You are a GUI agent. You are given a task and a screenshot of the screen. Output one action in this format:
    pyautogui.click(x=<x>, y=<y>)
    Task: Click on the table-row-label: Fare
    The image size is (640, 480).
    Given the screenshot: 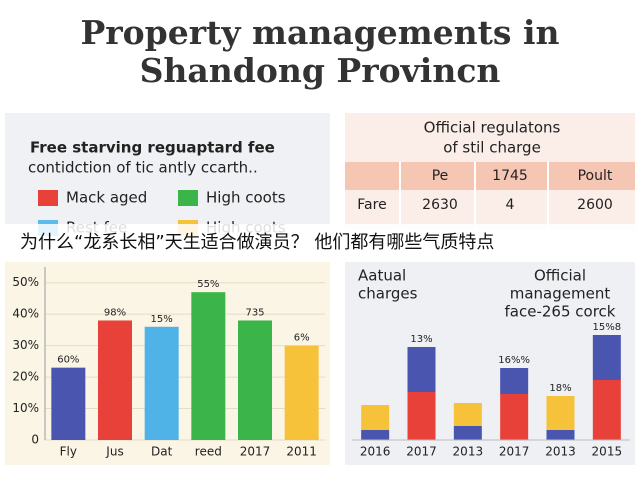 What is the action you would take?
    pyautogui.click(x=371, y=205)
    